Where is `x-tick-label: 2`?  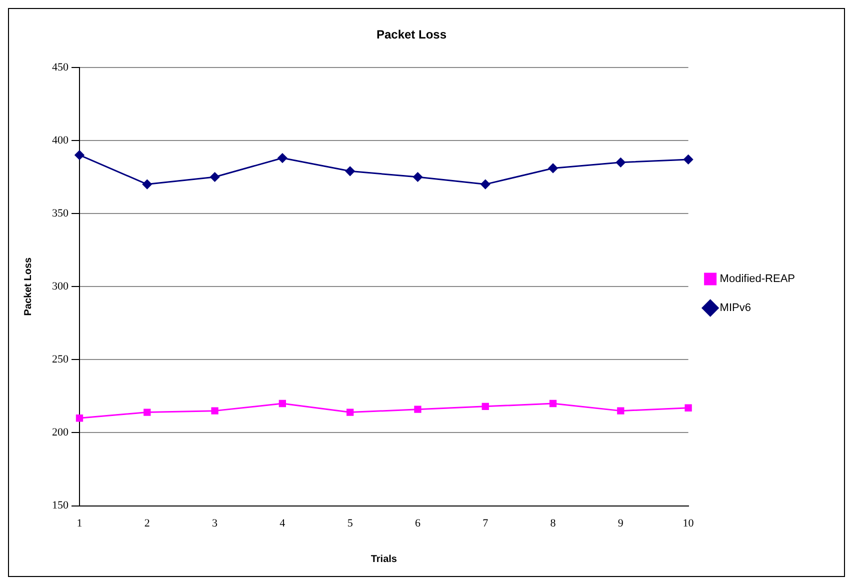 x-tick-label: 2 is located at coordinates (147, 523).